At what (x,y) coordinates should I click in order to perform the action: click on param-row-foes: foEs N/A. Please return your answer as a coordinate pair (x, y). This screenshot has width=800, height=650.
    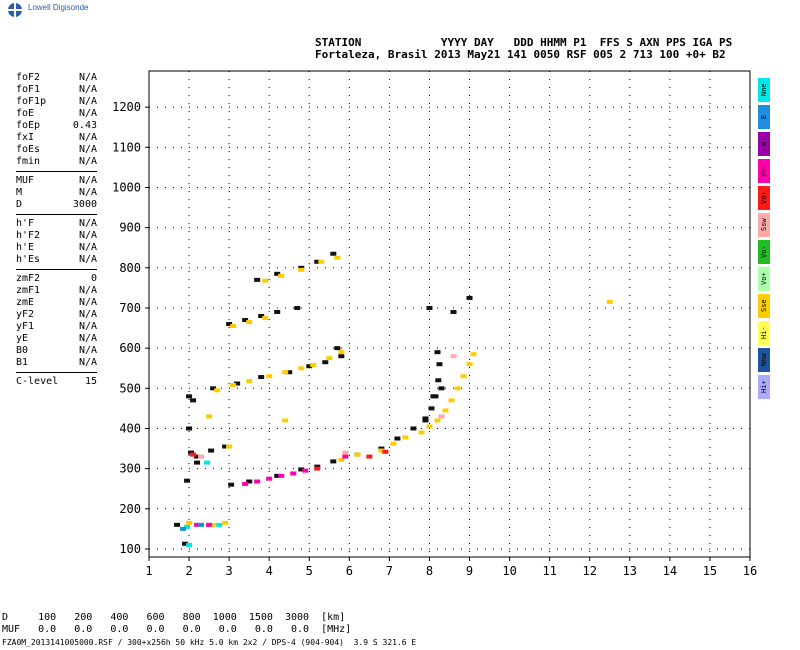
    Looking at the image, I should click on (56, 150).